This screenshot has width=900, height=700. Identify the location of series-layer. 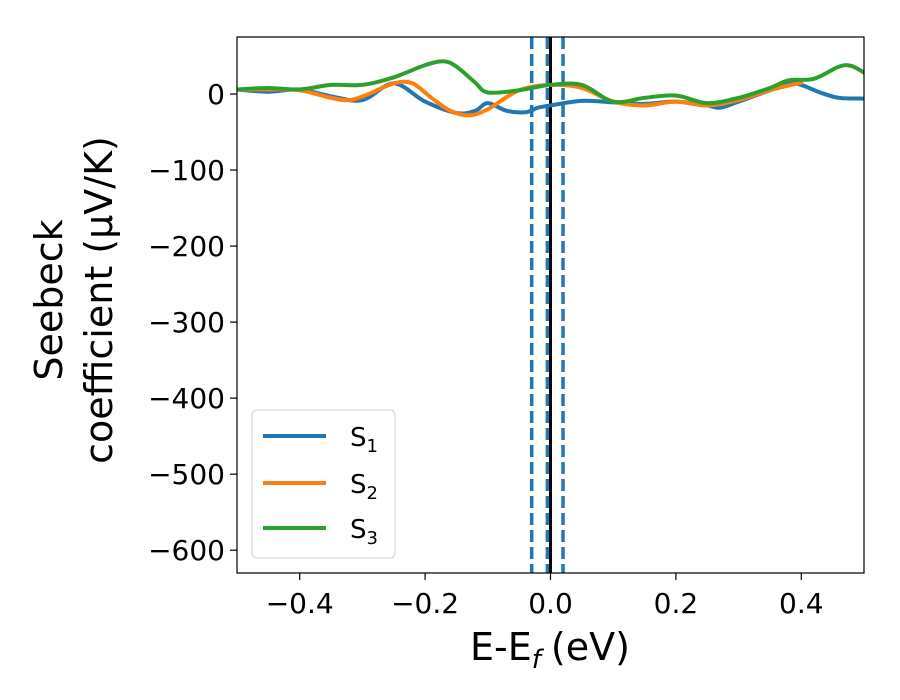
(550, 88).